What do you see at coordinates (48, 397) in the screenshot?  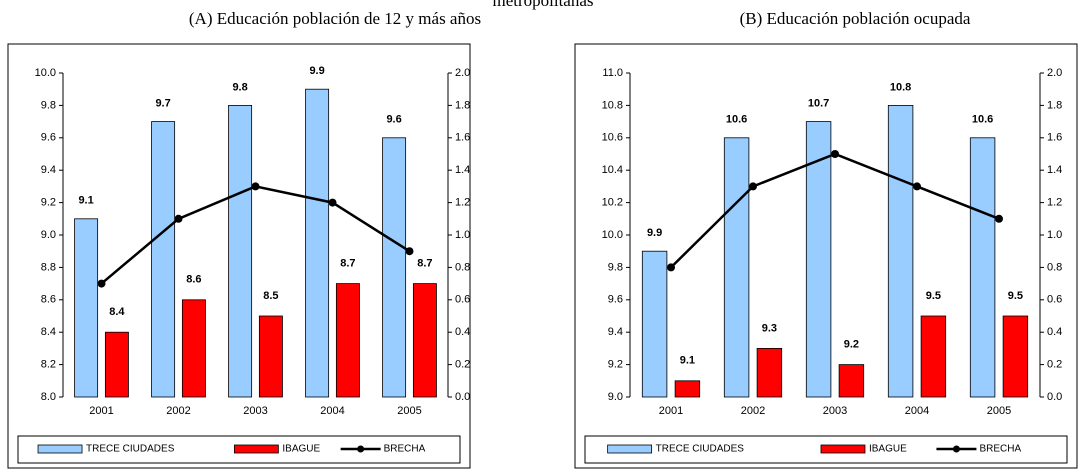 I see `y-tick-label: 8.0` at bounding box center [48, 397].